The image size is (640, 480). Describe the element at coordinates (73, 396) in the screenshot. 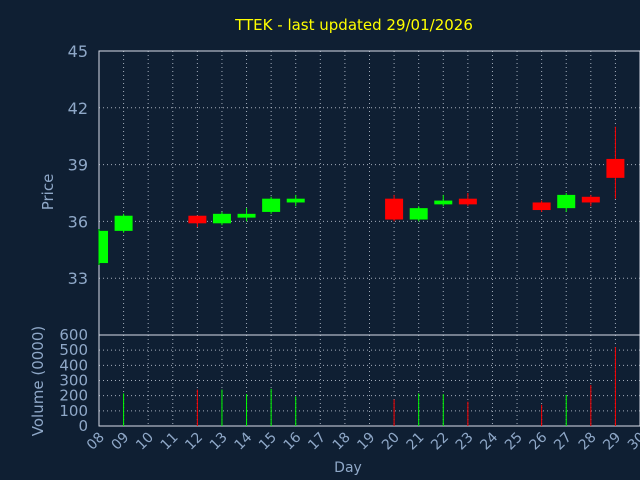

I see `volume-tick-label: 200` at that location.